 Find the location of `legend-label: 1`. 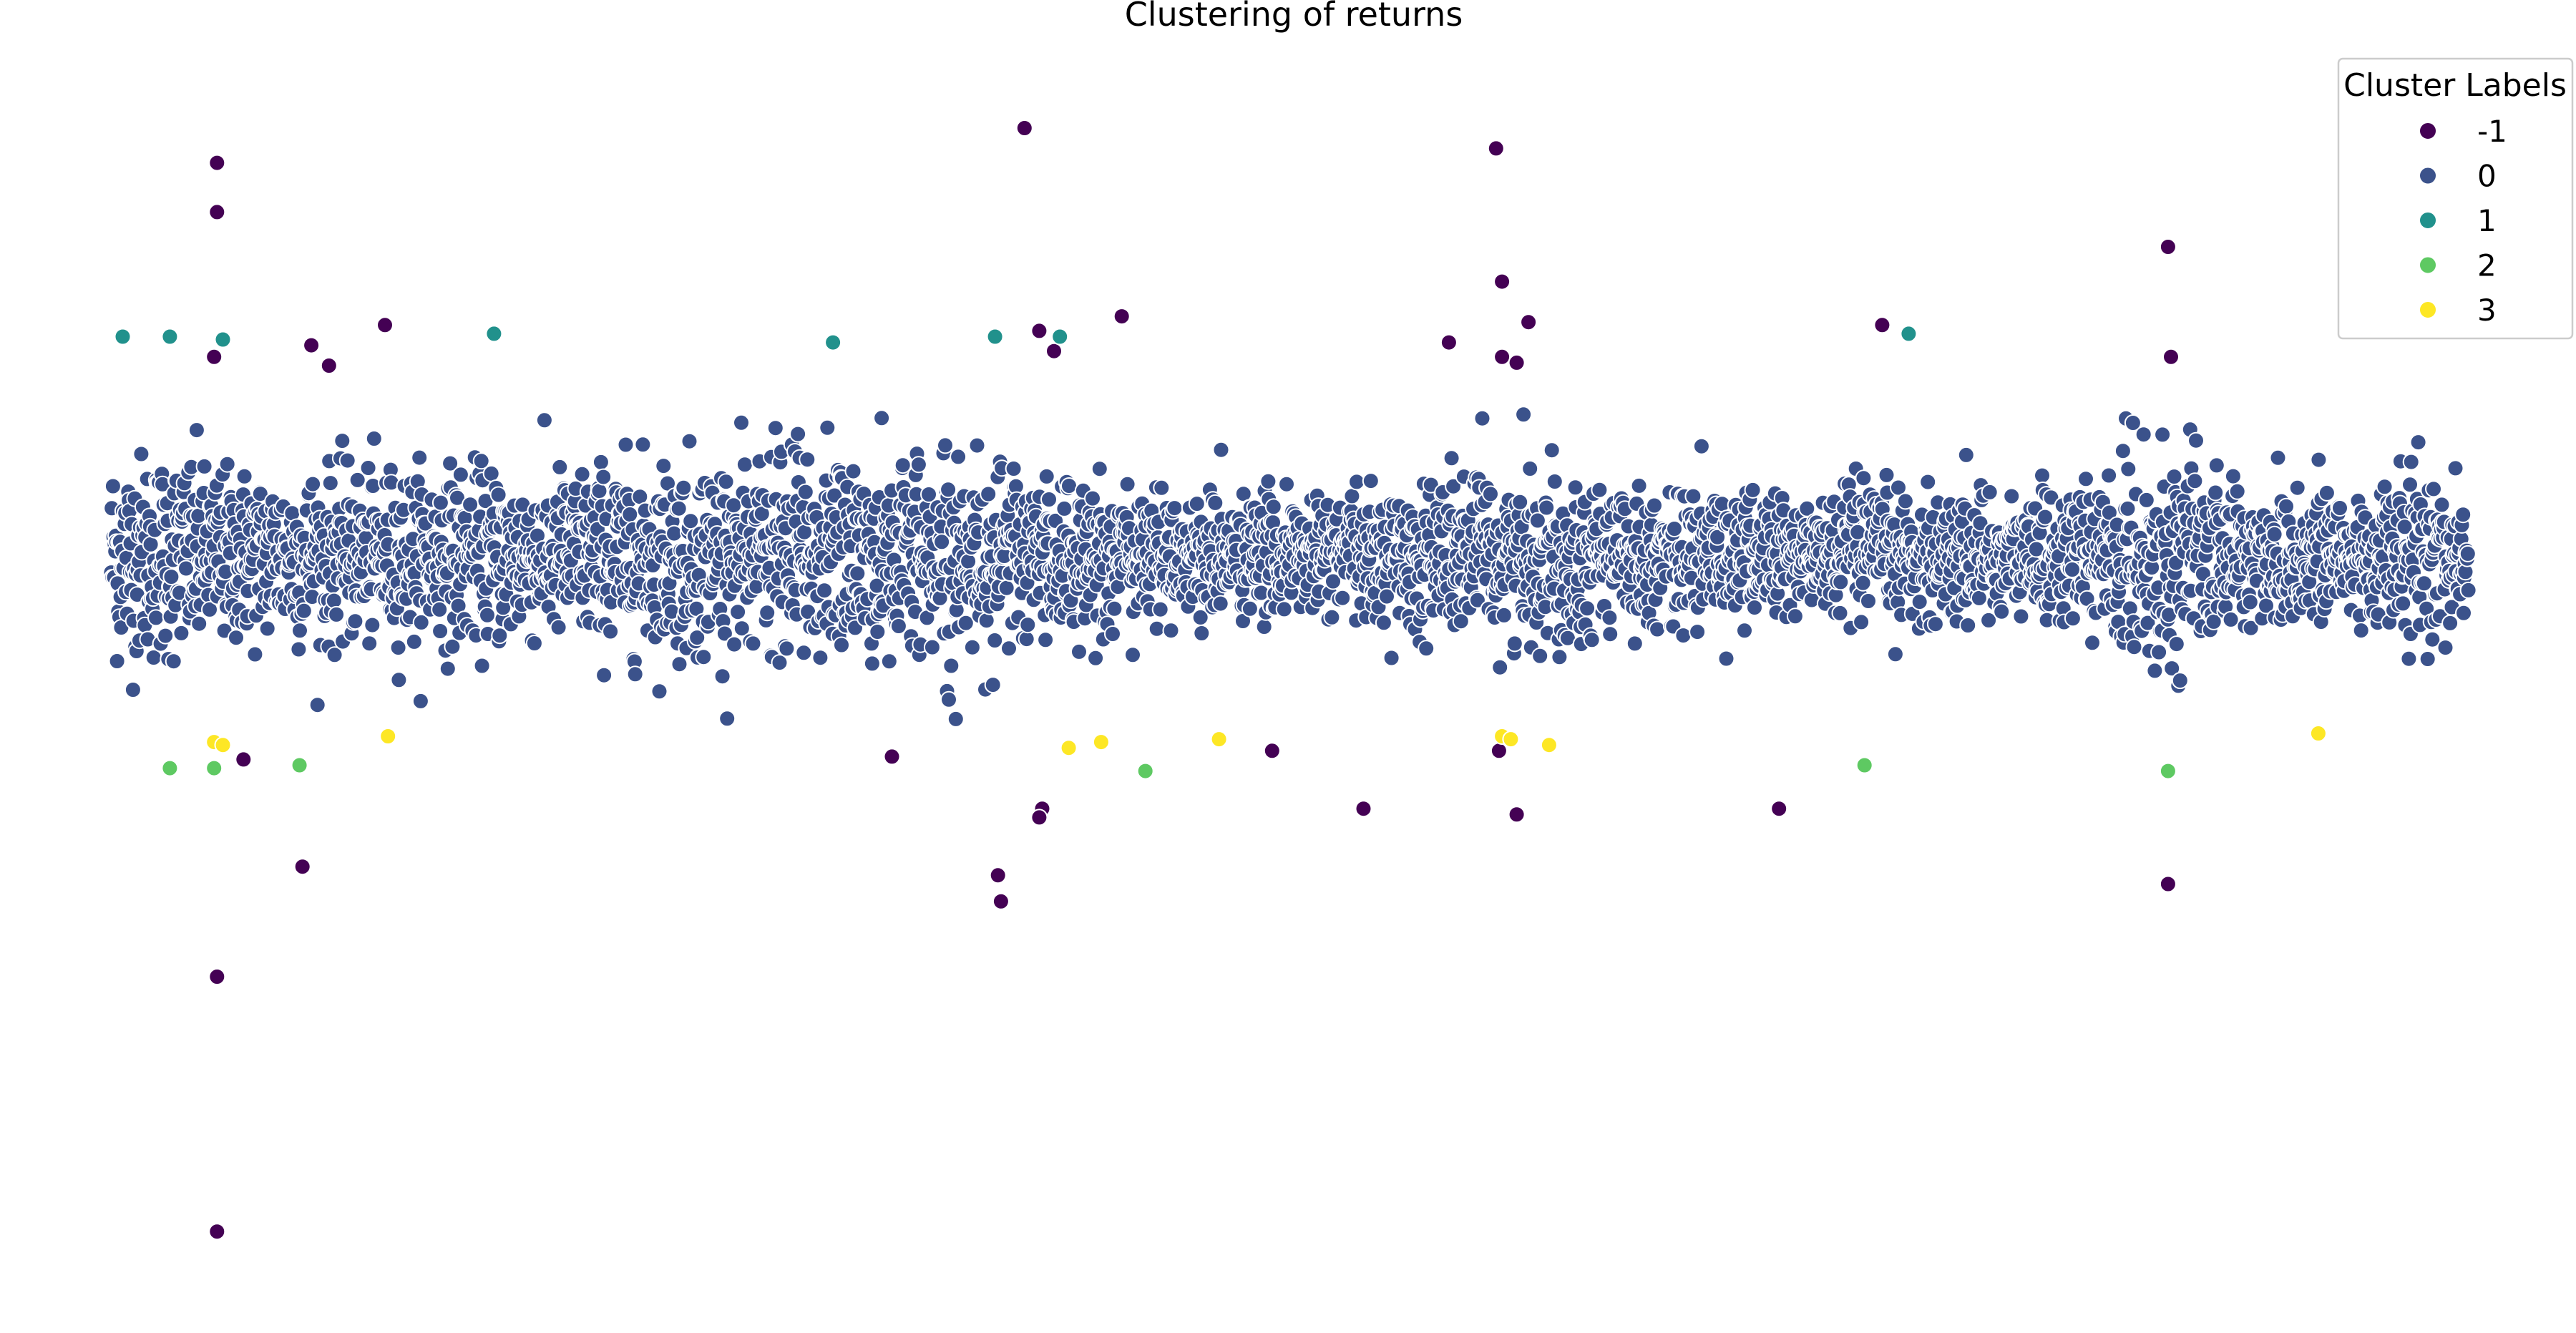

legend-label: 1 is located at coordinates (2487, 220).